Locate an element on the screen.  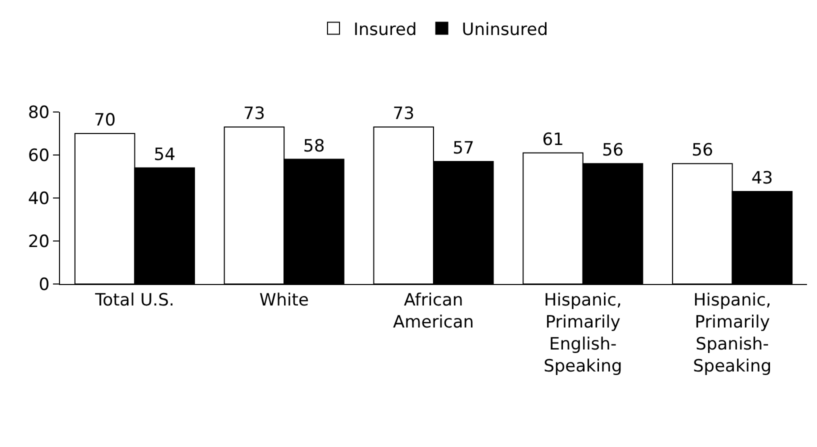
legend-label: Insured is located at coordinates (385, 30).